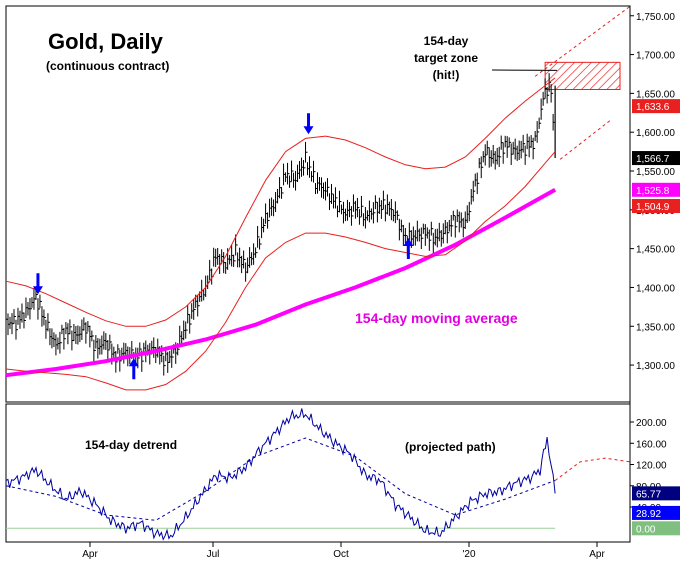 The width and height of the screenshot is (684, 571). I want to click on detrend-value-text: 65.77, so click(648, 494).